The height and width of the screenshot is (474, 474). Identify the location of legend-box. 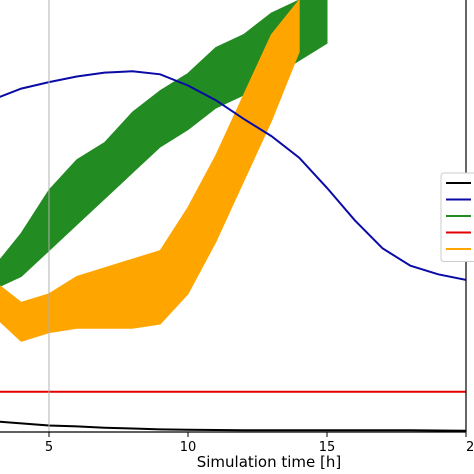
(457, 217).